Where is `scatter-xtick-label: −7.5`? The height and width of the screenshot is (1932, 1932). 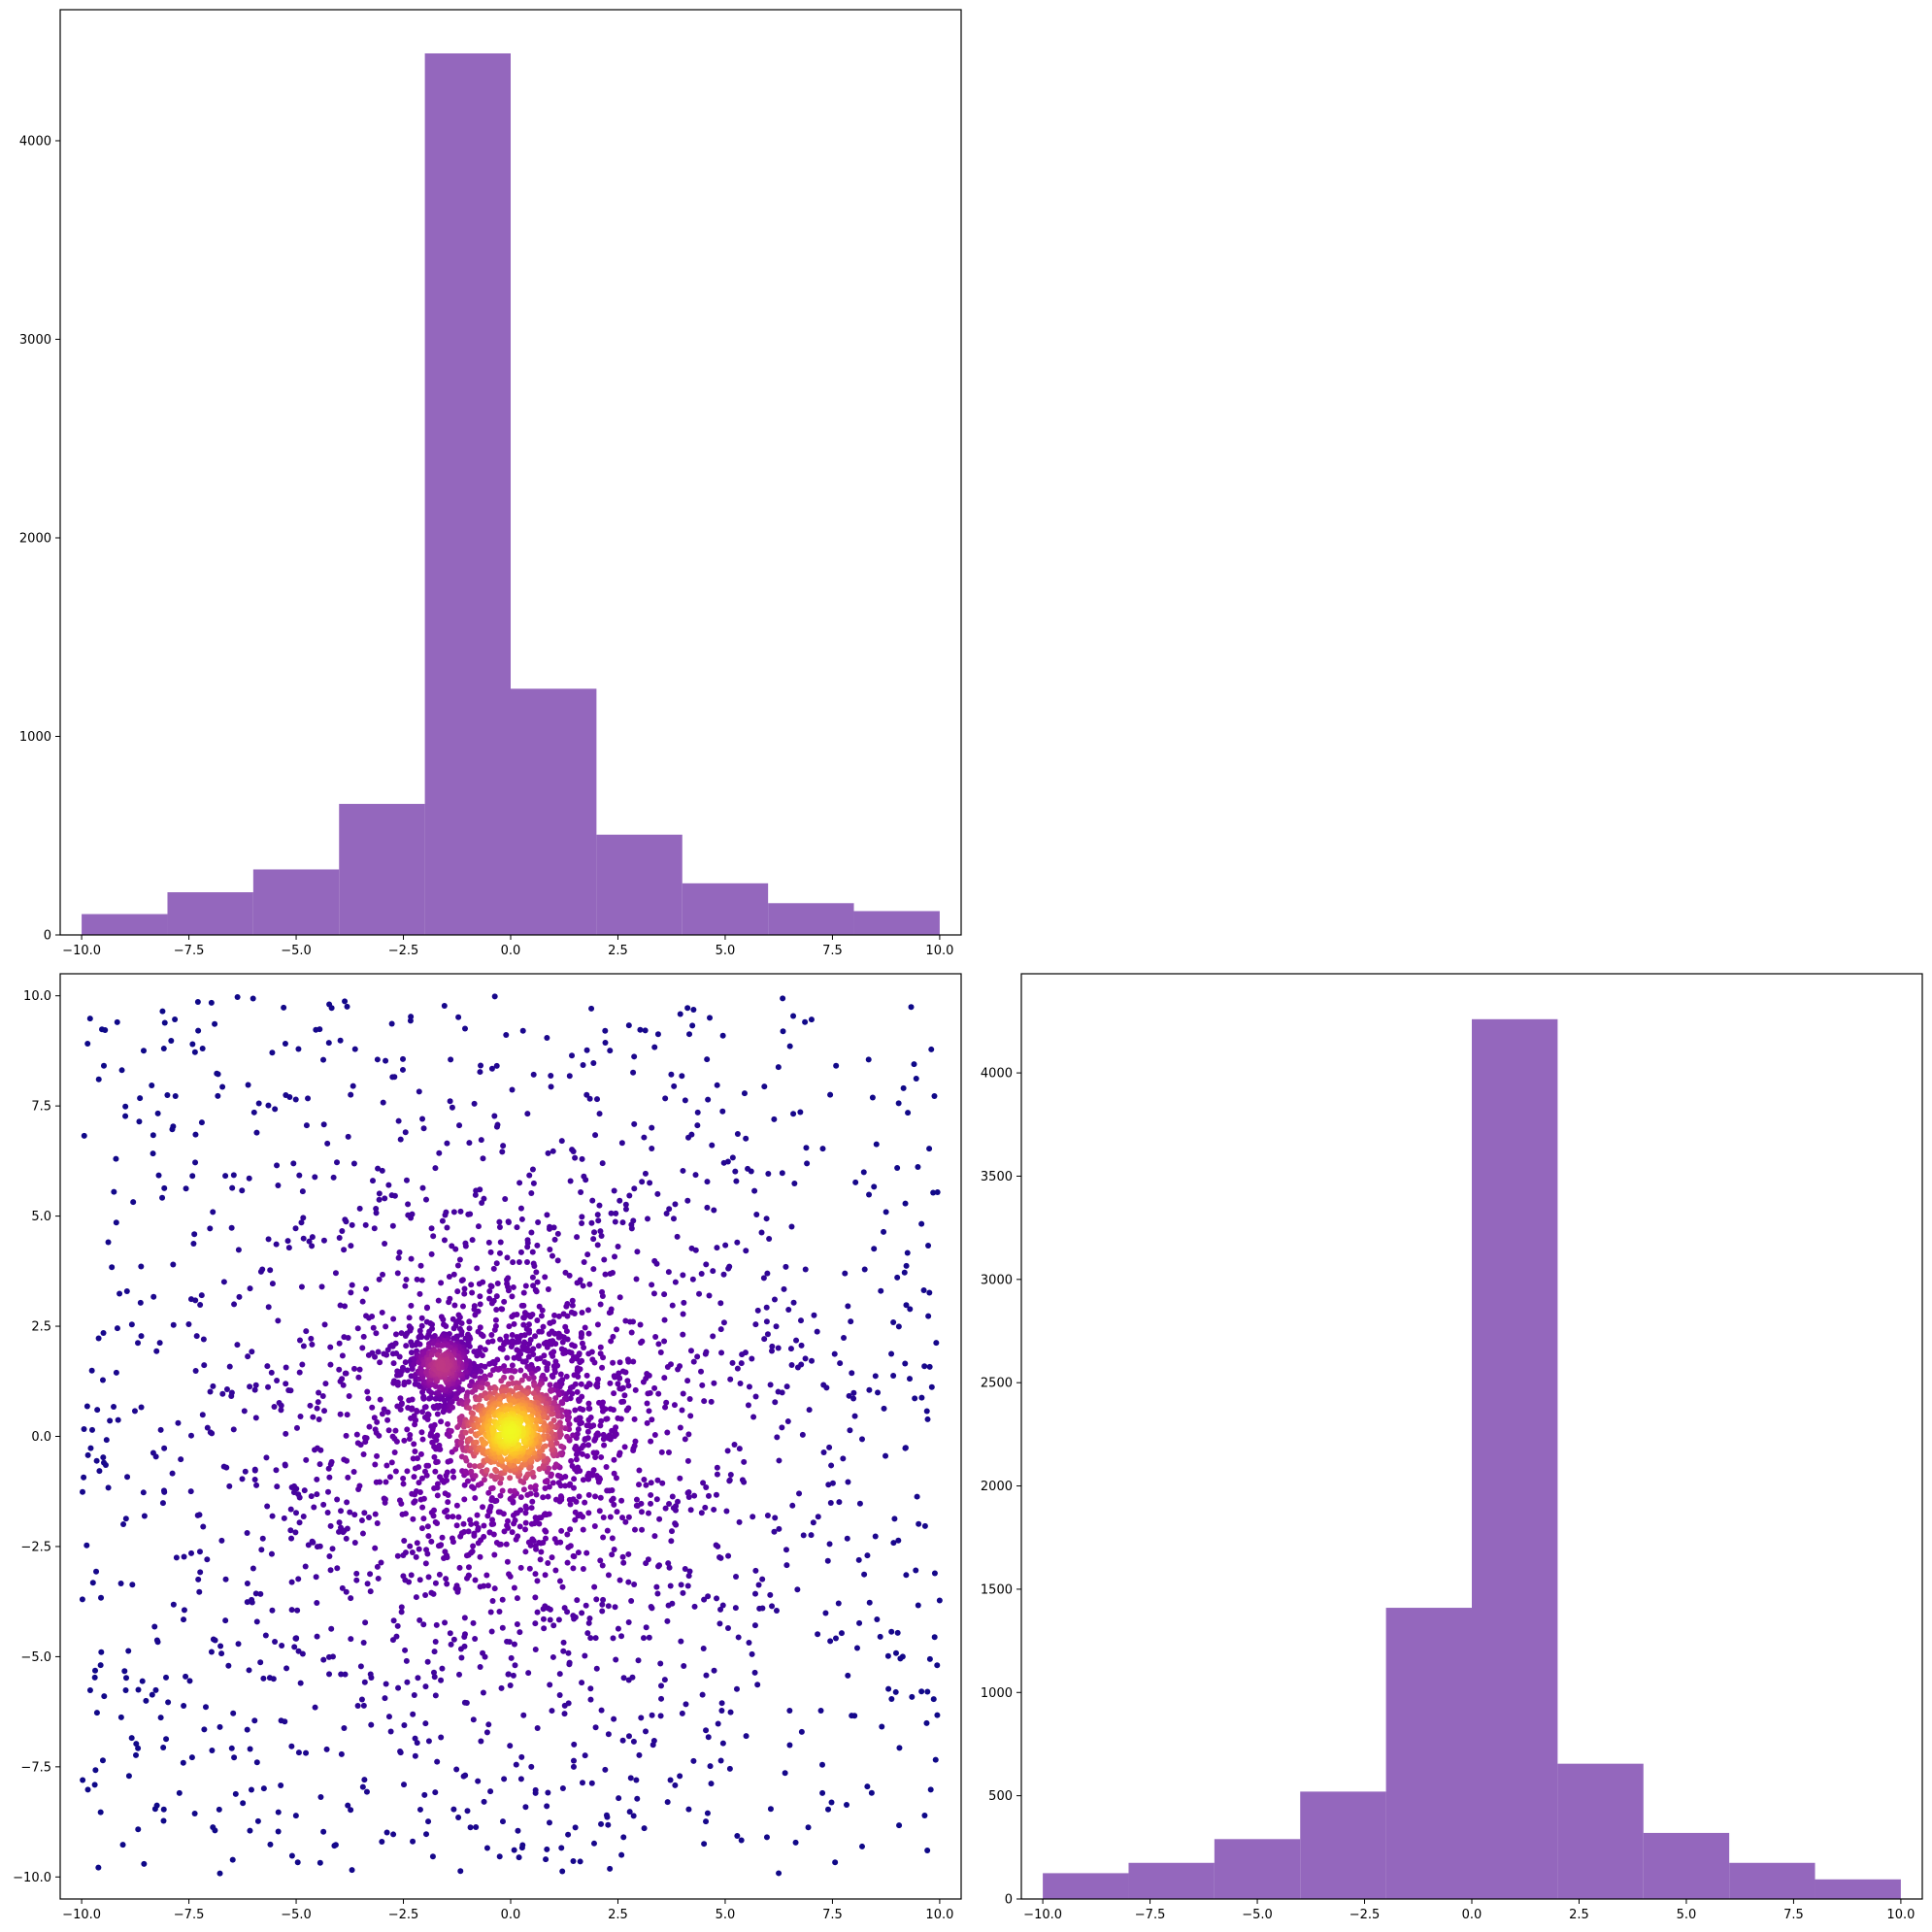
scatter-xtick-label: −7.5 is located at coordinates (189, 1915).